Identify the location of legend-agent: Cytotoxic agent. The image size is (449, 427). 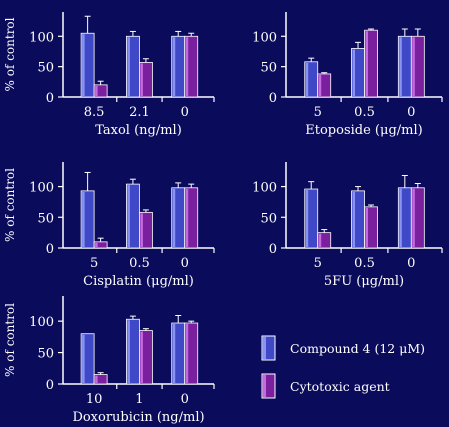
(325, 386).